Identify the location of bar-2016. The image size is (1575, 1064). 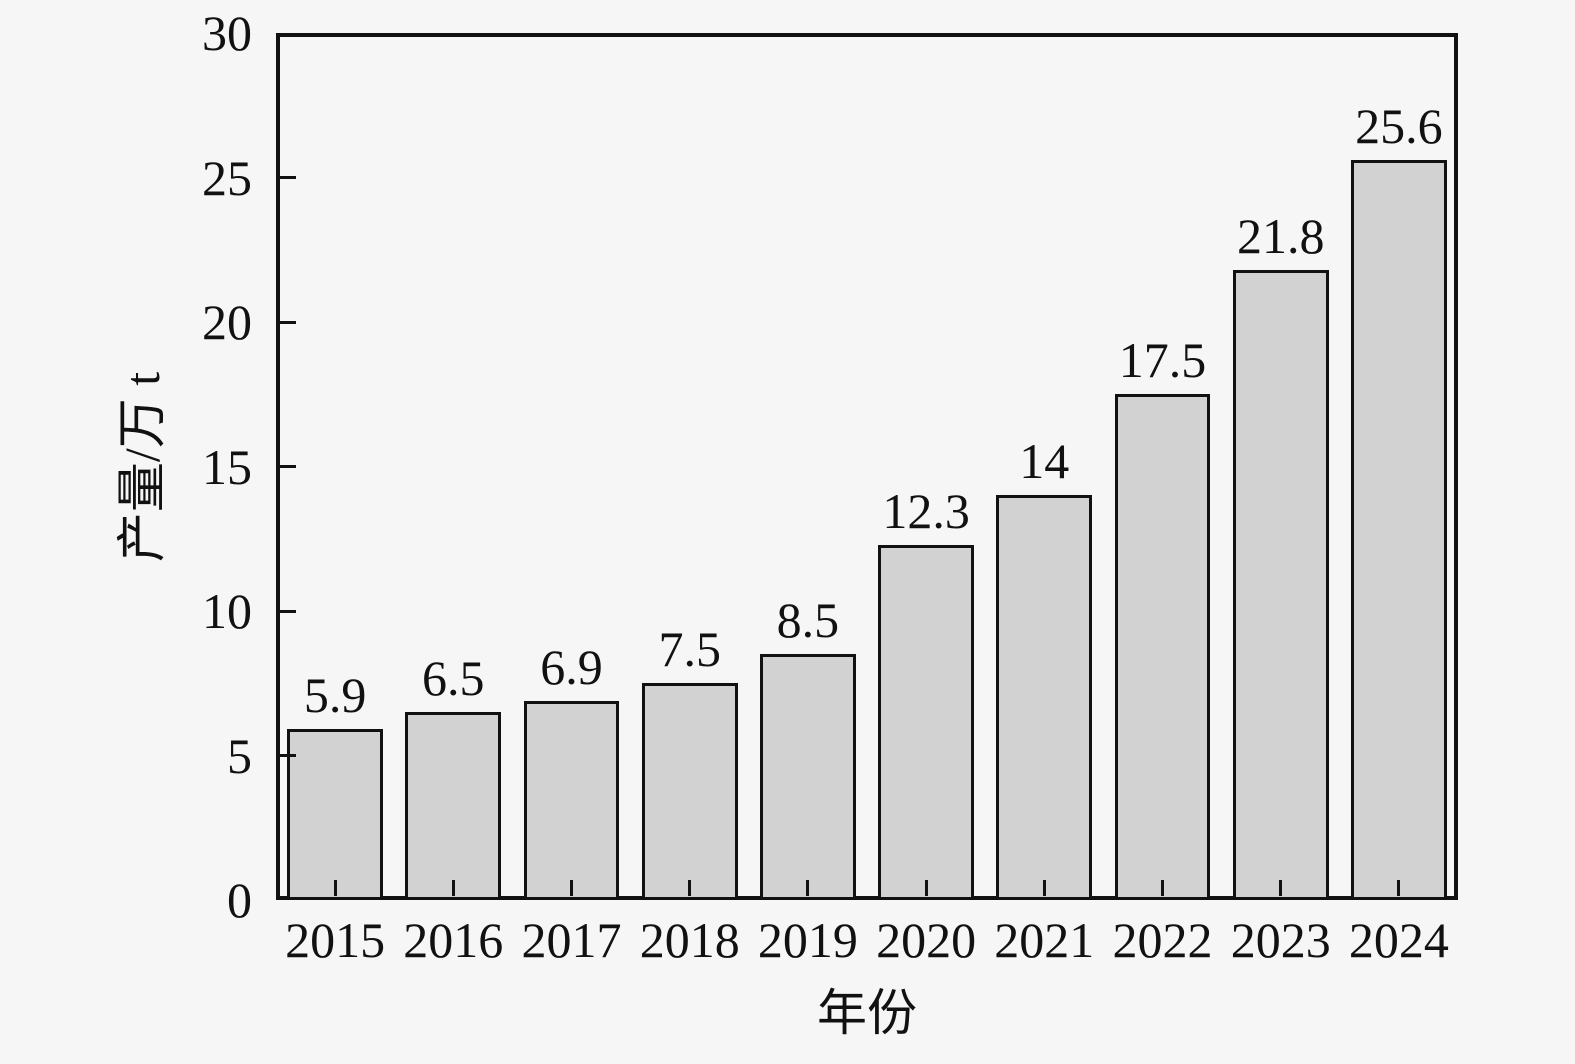
(453, 806).